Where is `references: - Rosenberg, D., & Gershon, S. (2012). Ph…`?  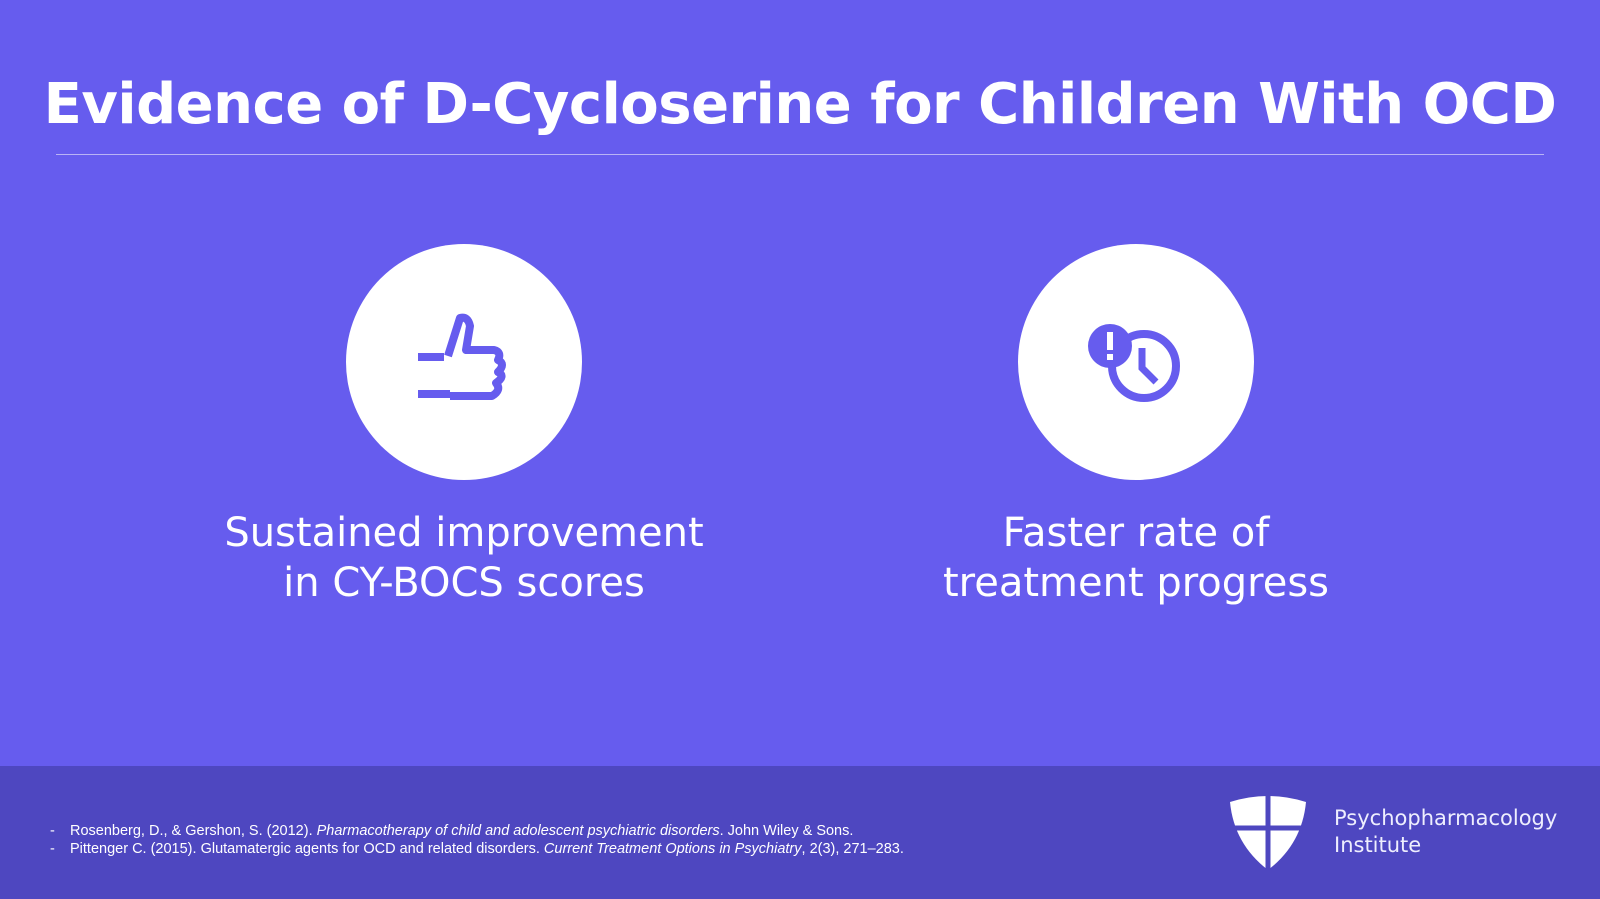 references: - Rosenberg, D., & Gershon, S. (2012). Ph… is located at coordinates (477, 840).